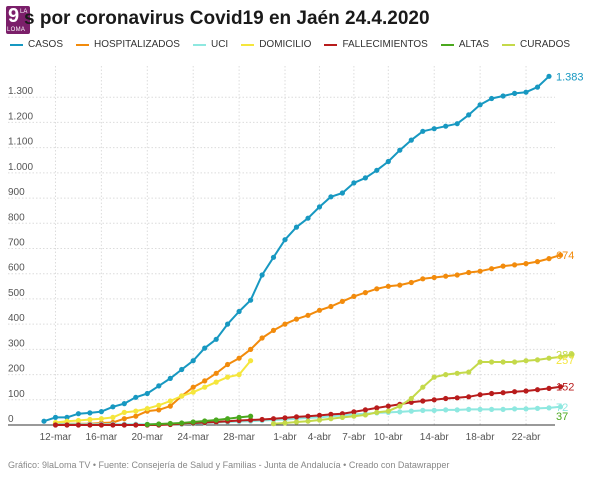  What do you see at coordinates (527, 437) in the screenshot?
I see `x-tick-label: 22-abr` at bounding box center [527, 437].